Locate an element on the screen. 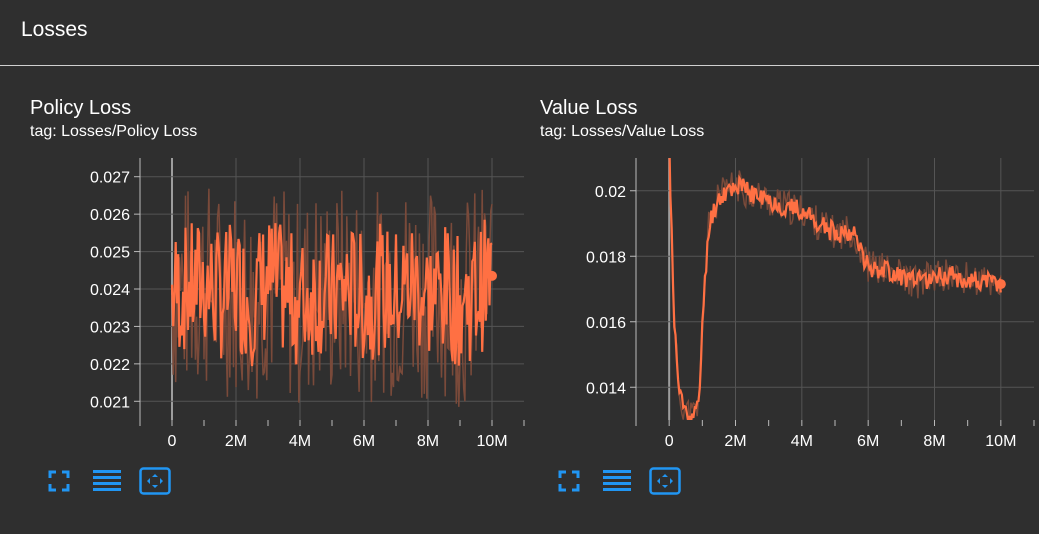 This screenshot has width=1039, height=534. y-tick-label: 0.024 is located at coordinates (110, 290).